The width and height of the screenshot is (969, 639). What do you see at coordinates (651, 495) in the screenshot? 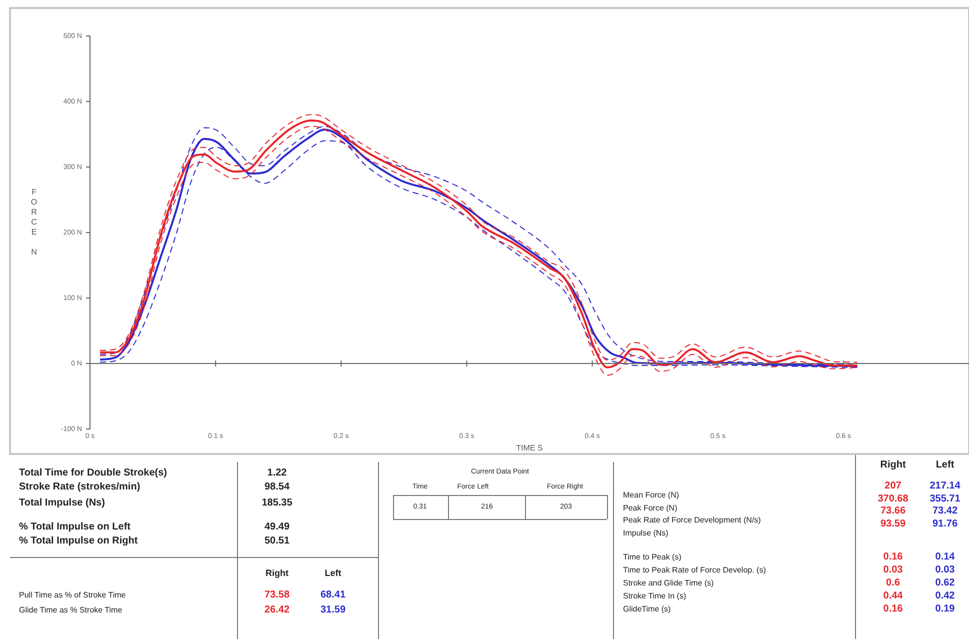
I see `text: Mean Force (N)` at bounding box center [651, 495].